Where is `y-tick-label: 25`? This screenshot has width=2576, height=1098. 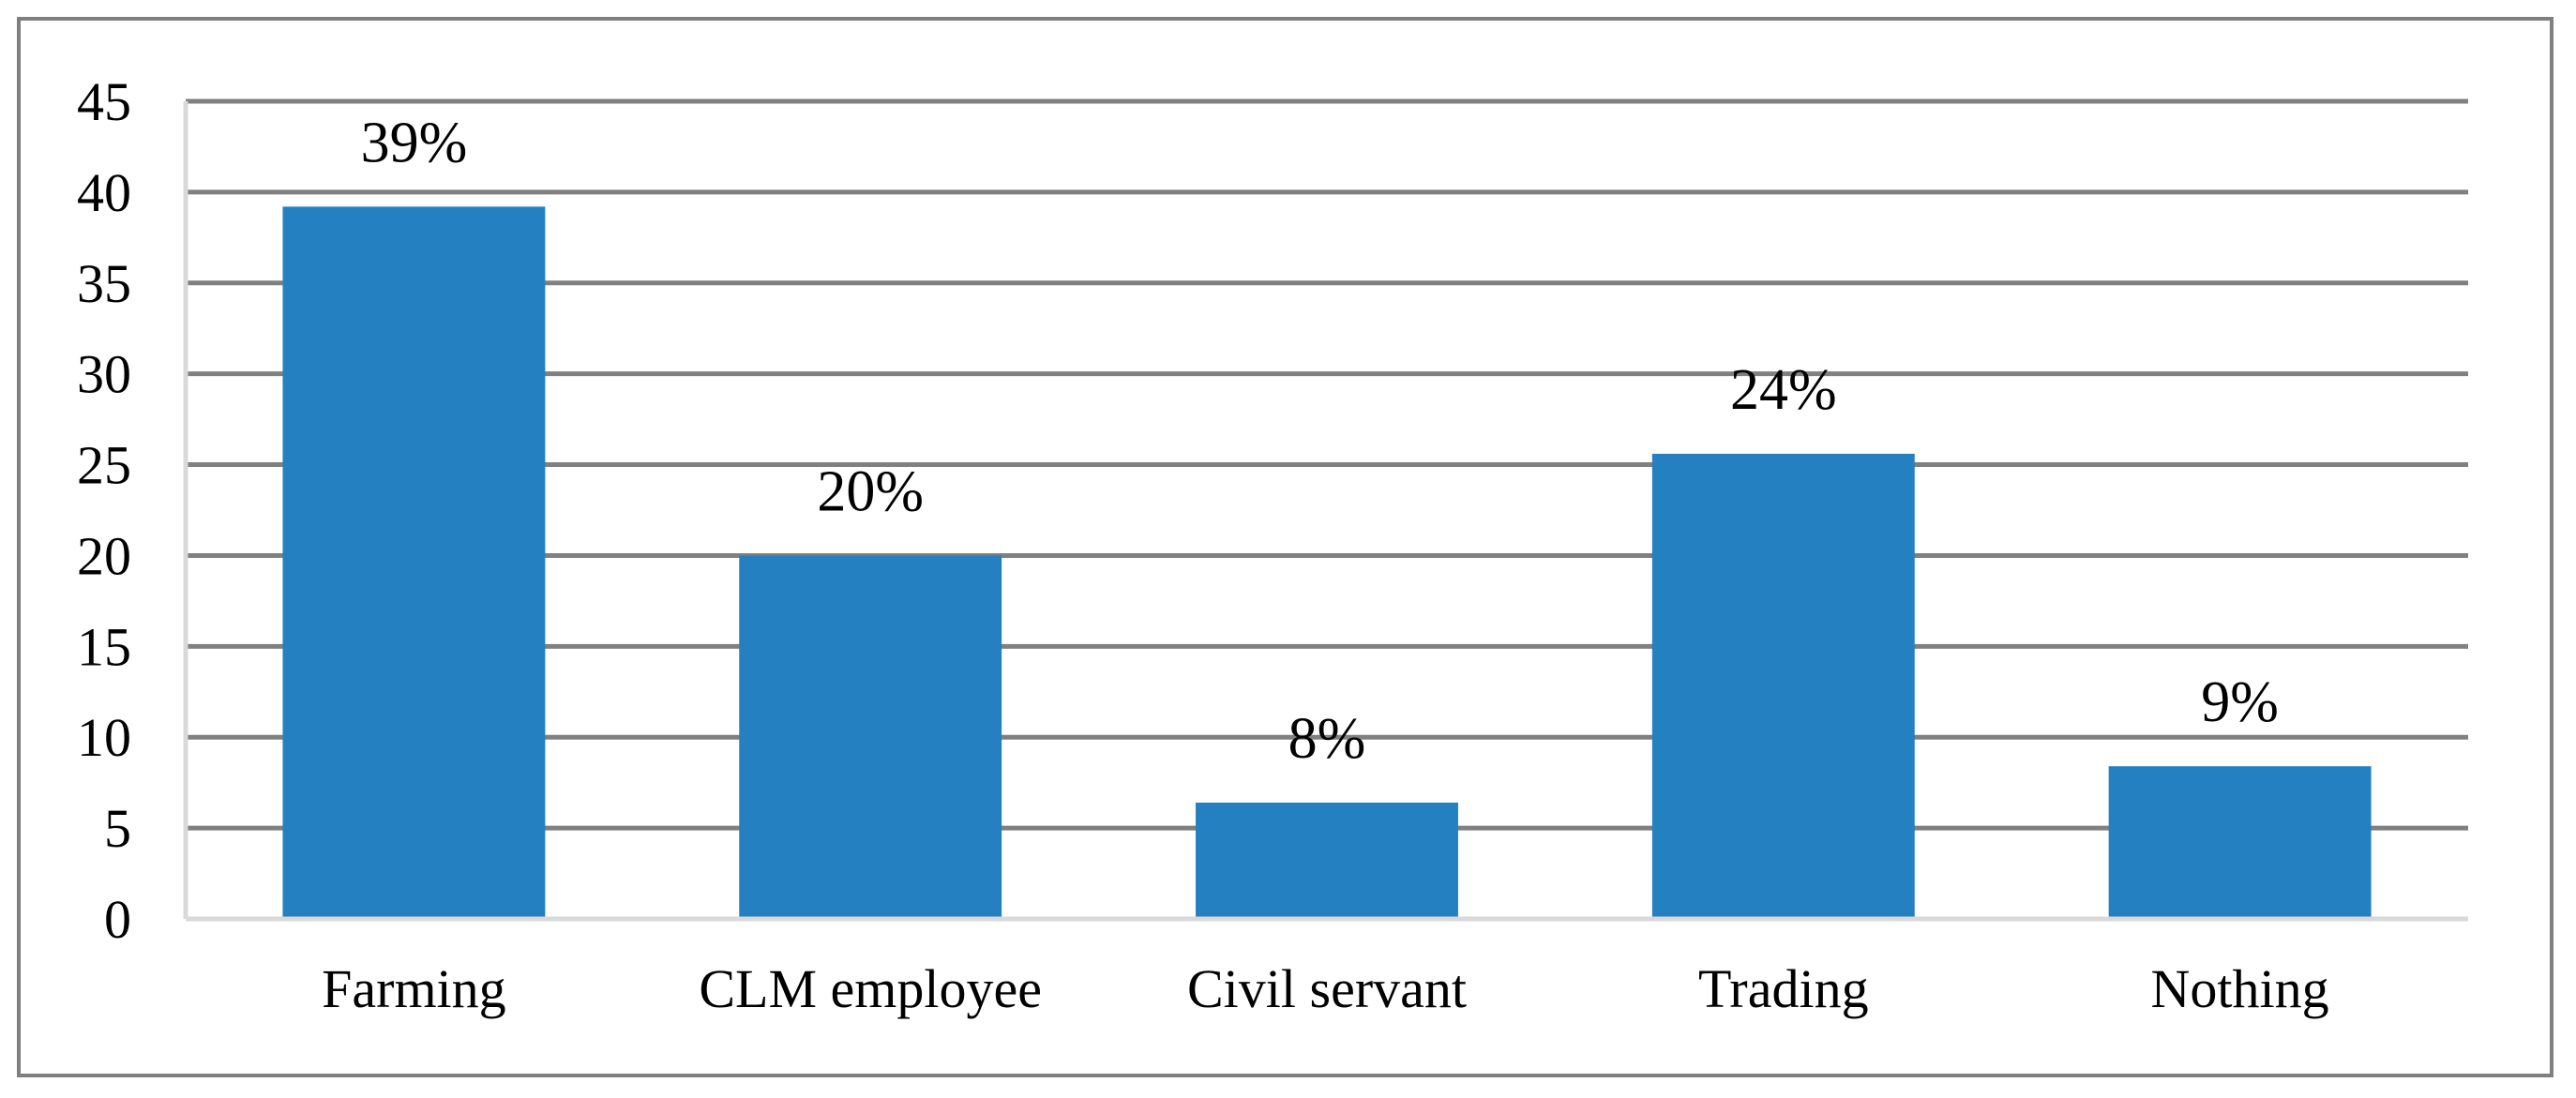 y-tick-label: 25 is located at coordinates (104, 465).